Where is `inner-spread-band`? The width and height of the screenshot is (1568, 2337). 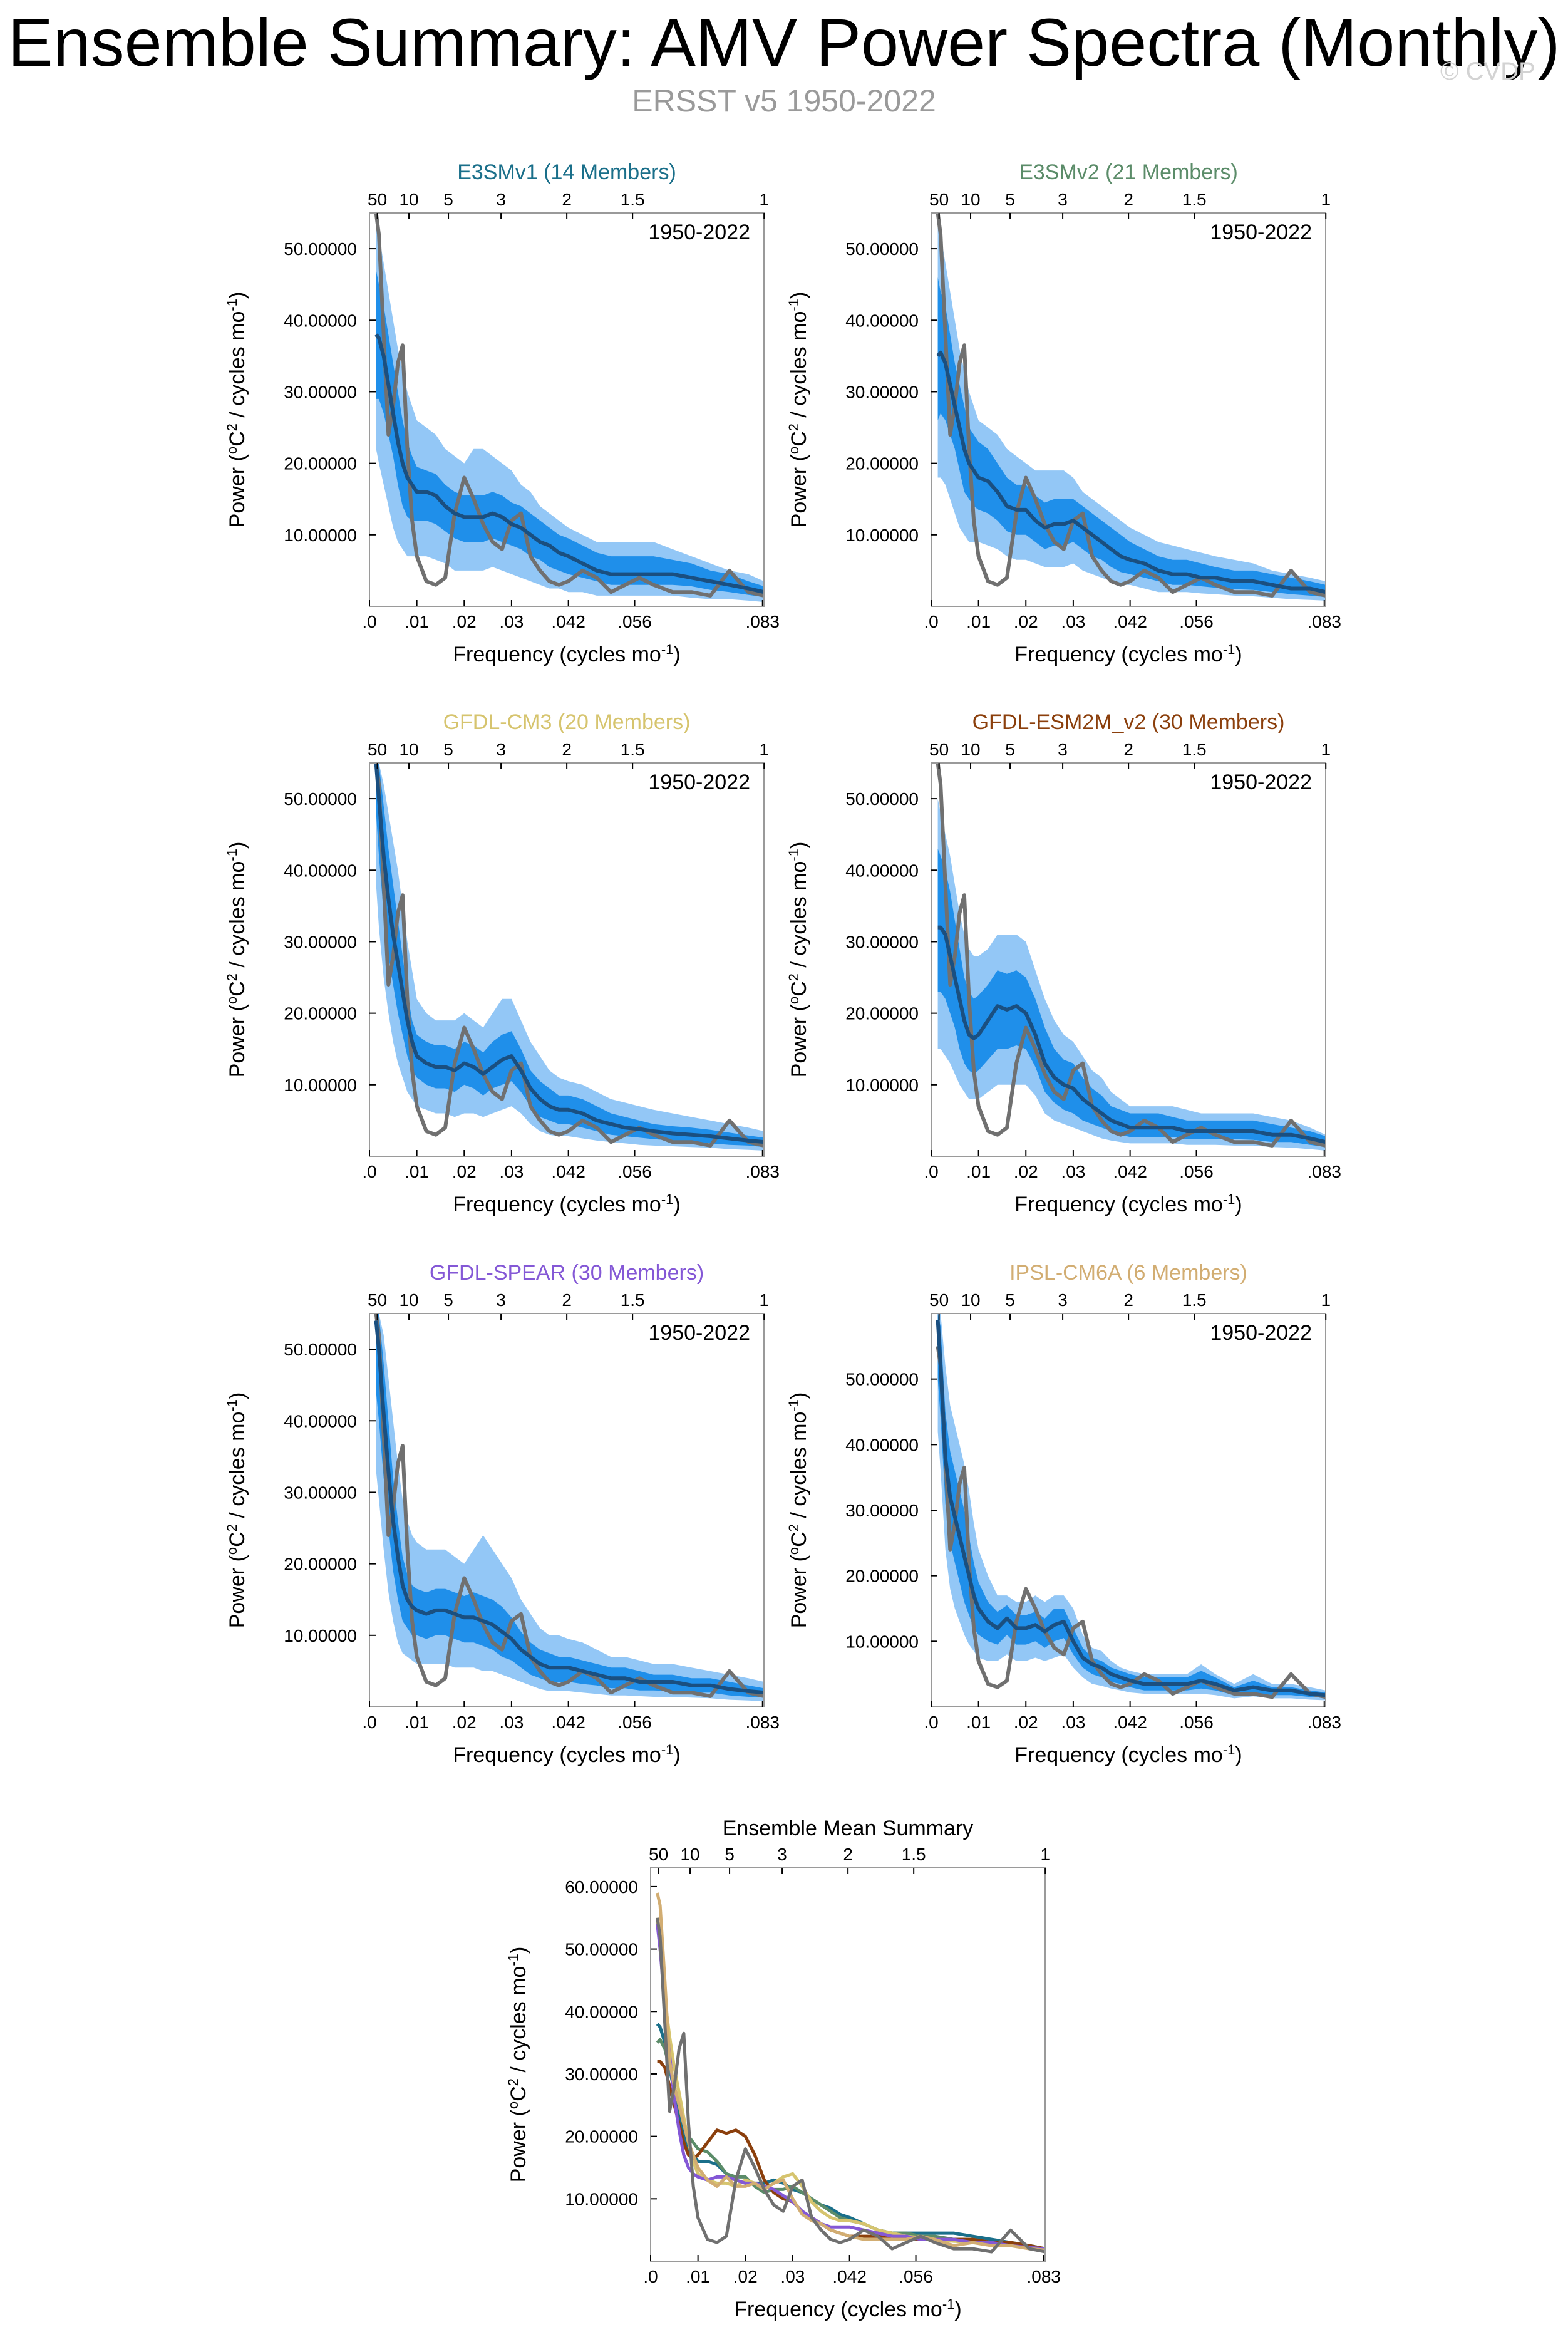
inner-spread-band is located at coordinates (1131, 999).